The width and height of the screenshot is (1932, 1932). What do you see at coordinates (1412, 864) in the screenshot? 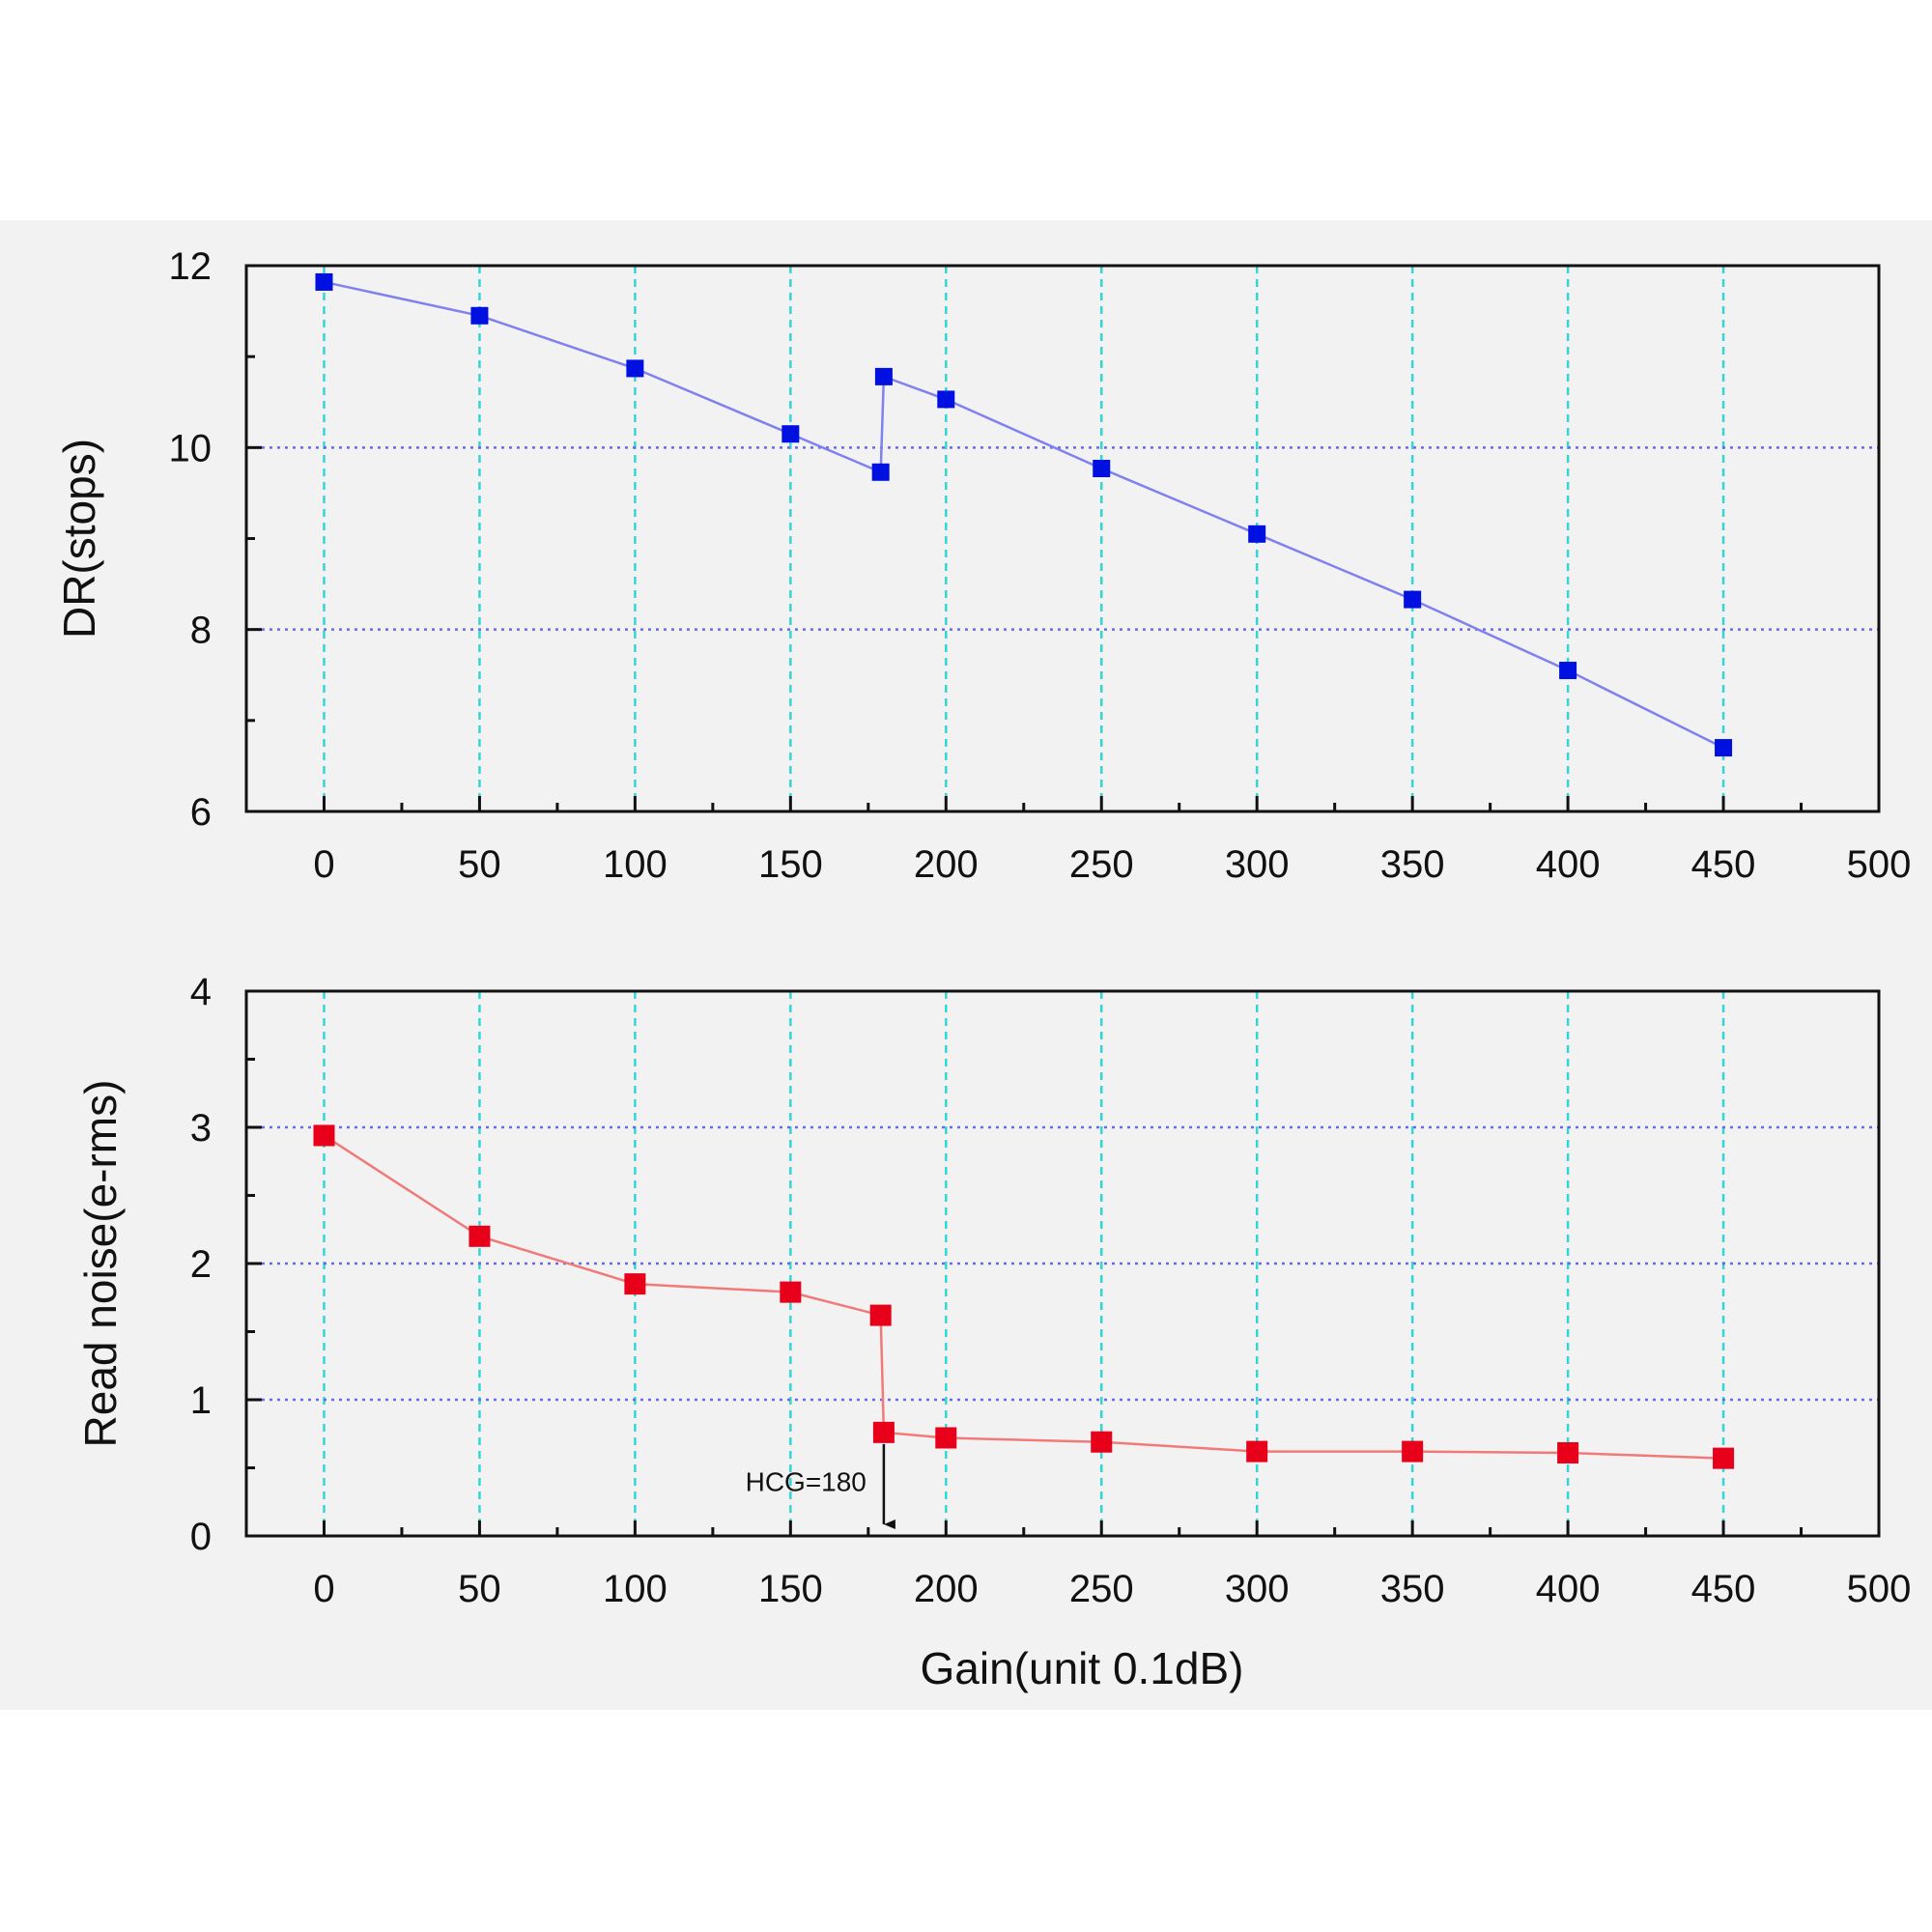
I see `dr-x-tick-label: 350` at bounding box center [1412, 864].